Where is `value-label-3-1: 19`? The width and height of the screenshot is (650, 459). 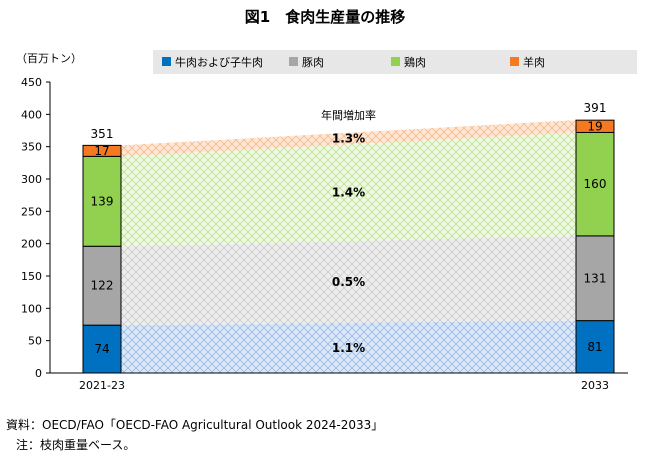
value-label-3-1: 19 is located at coordinates (594, 126).